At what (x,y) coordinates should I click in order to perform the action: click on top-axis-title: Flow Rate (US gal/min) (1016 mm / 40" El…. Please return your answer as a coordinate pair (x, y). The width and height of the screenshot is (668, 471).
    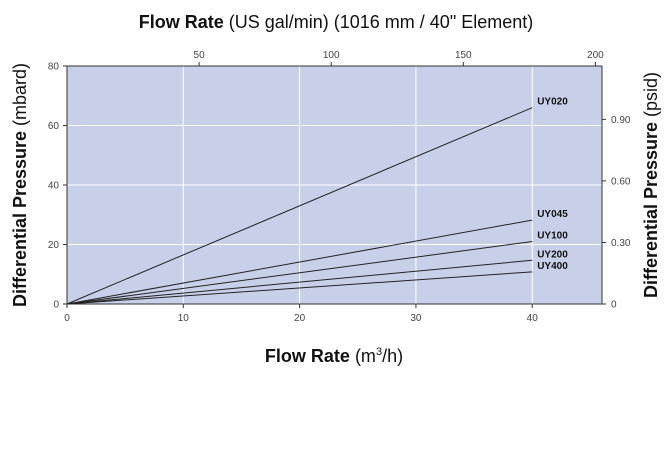
    Looking at the image, I should click on (336, 22).